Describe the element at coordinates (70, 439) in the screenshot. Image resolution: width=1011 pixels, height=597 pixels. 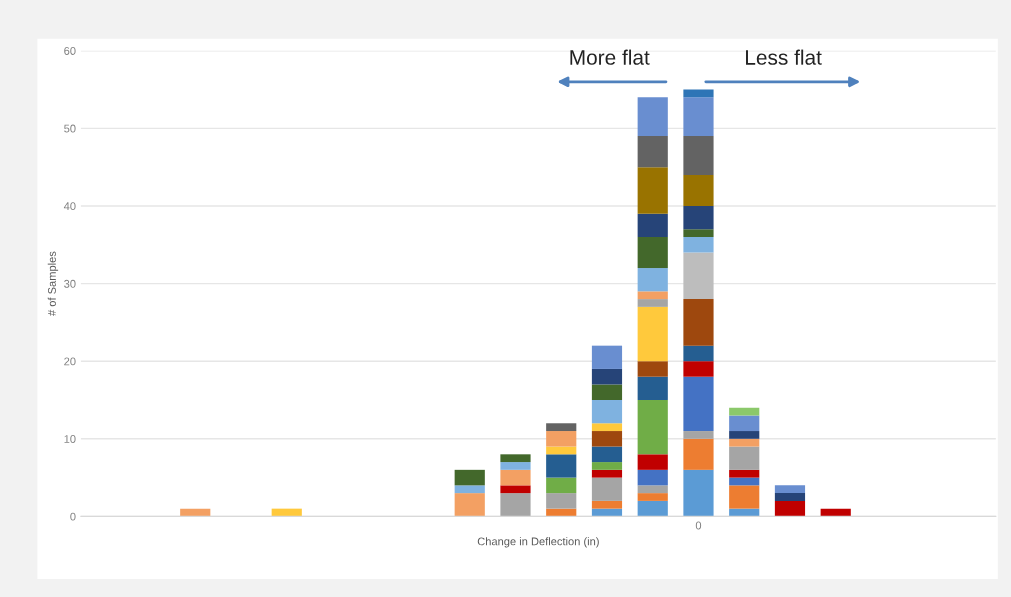
I see `y-tick-label: 10` at that location.